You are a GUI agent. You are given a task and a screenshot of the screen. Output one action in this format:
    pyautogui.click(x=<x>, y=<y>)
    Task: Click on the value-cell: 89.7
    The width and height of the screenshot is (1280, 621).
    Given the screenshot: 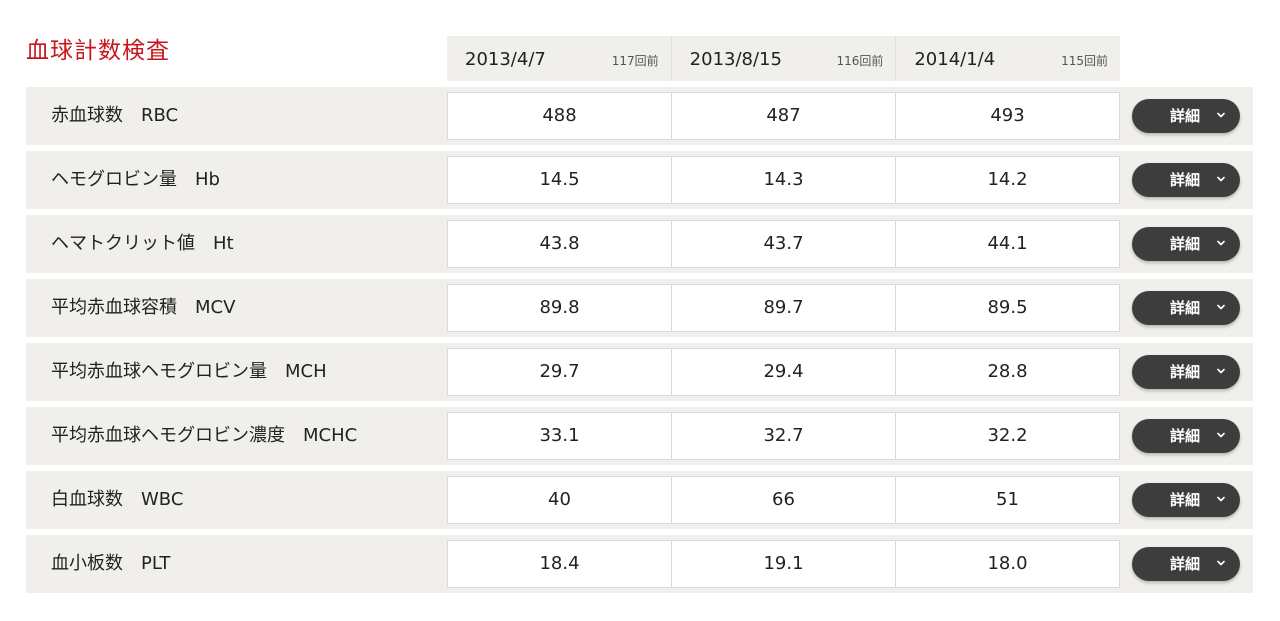 What is the action you would take?
    pyautogui.click(x=784, y=308)
    